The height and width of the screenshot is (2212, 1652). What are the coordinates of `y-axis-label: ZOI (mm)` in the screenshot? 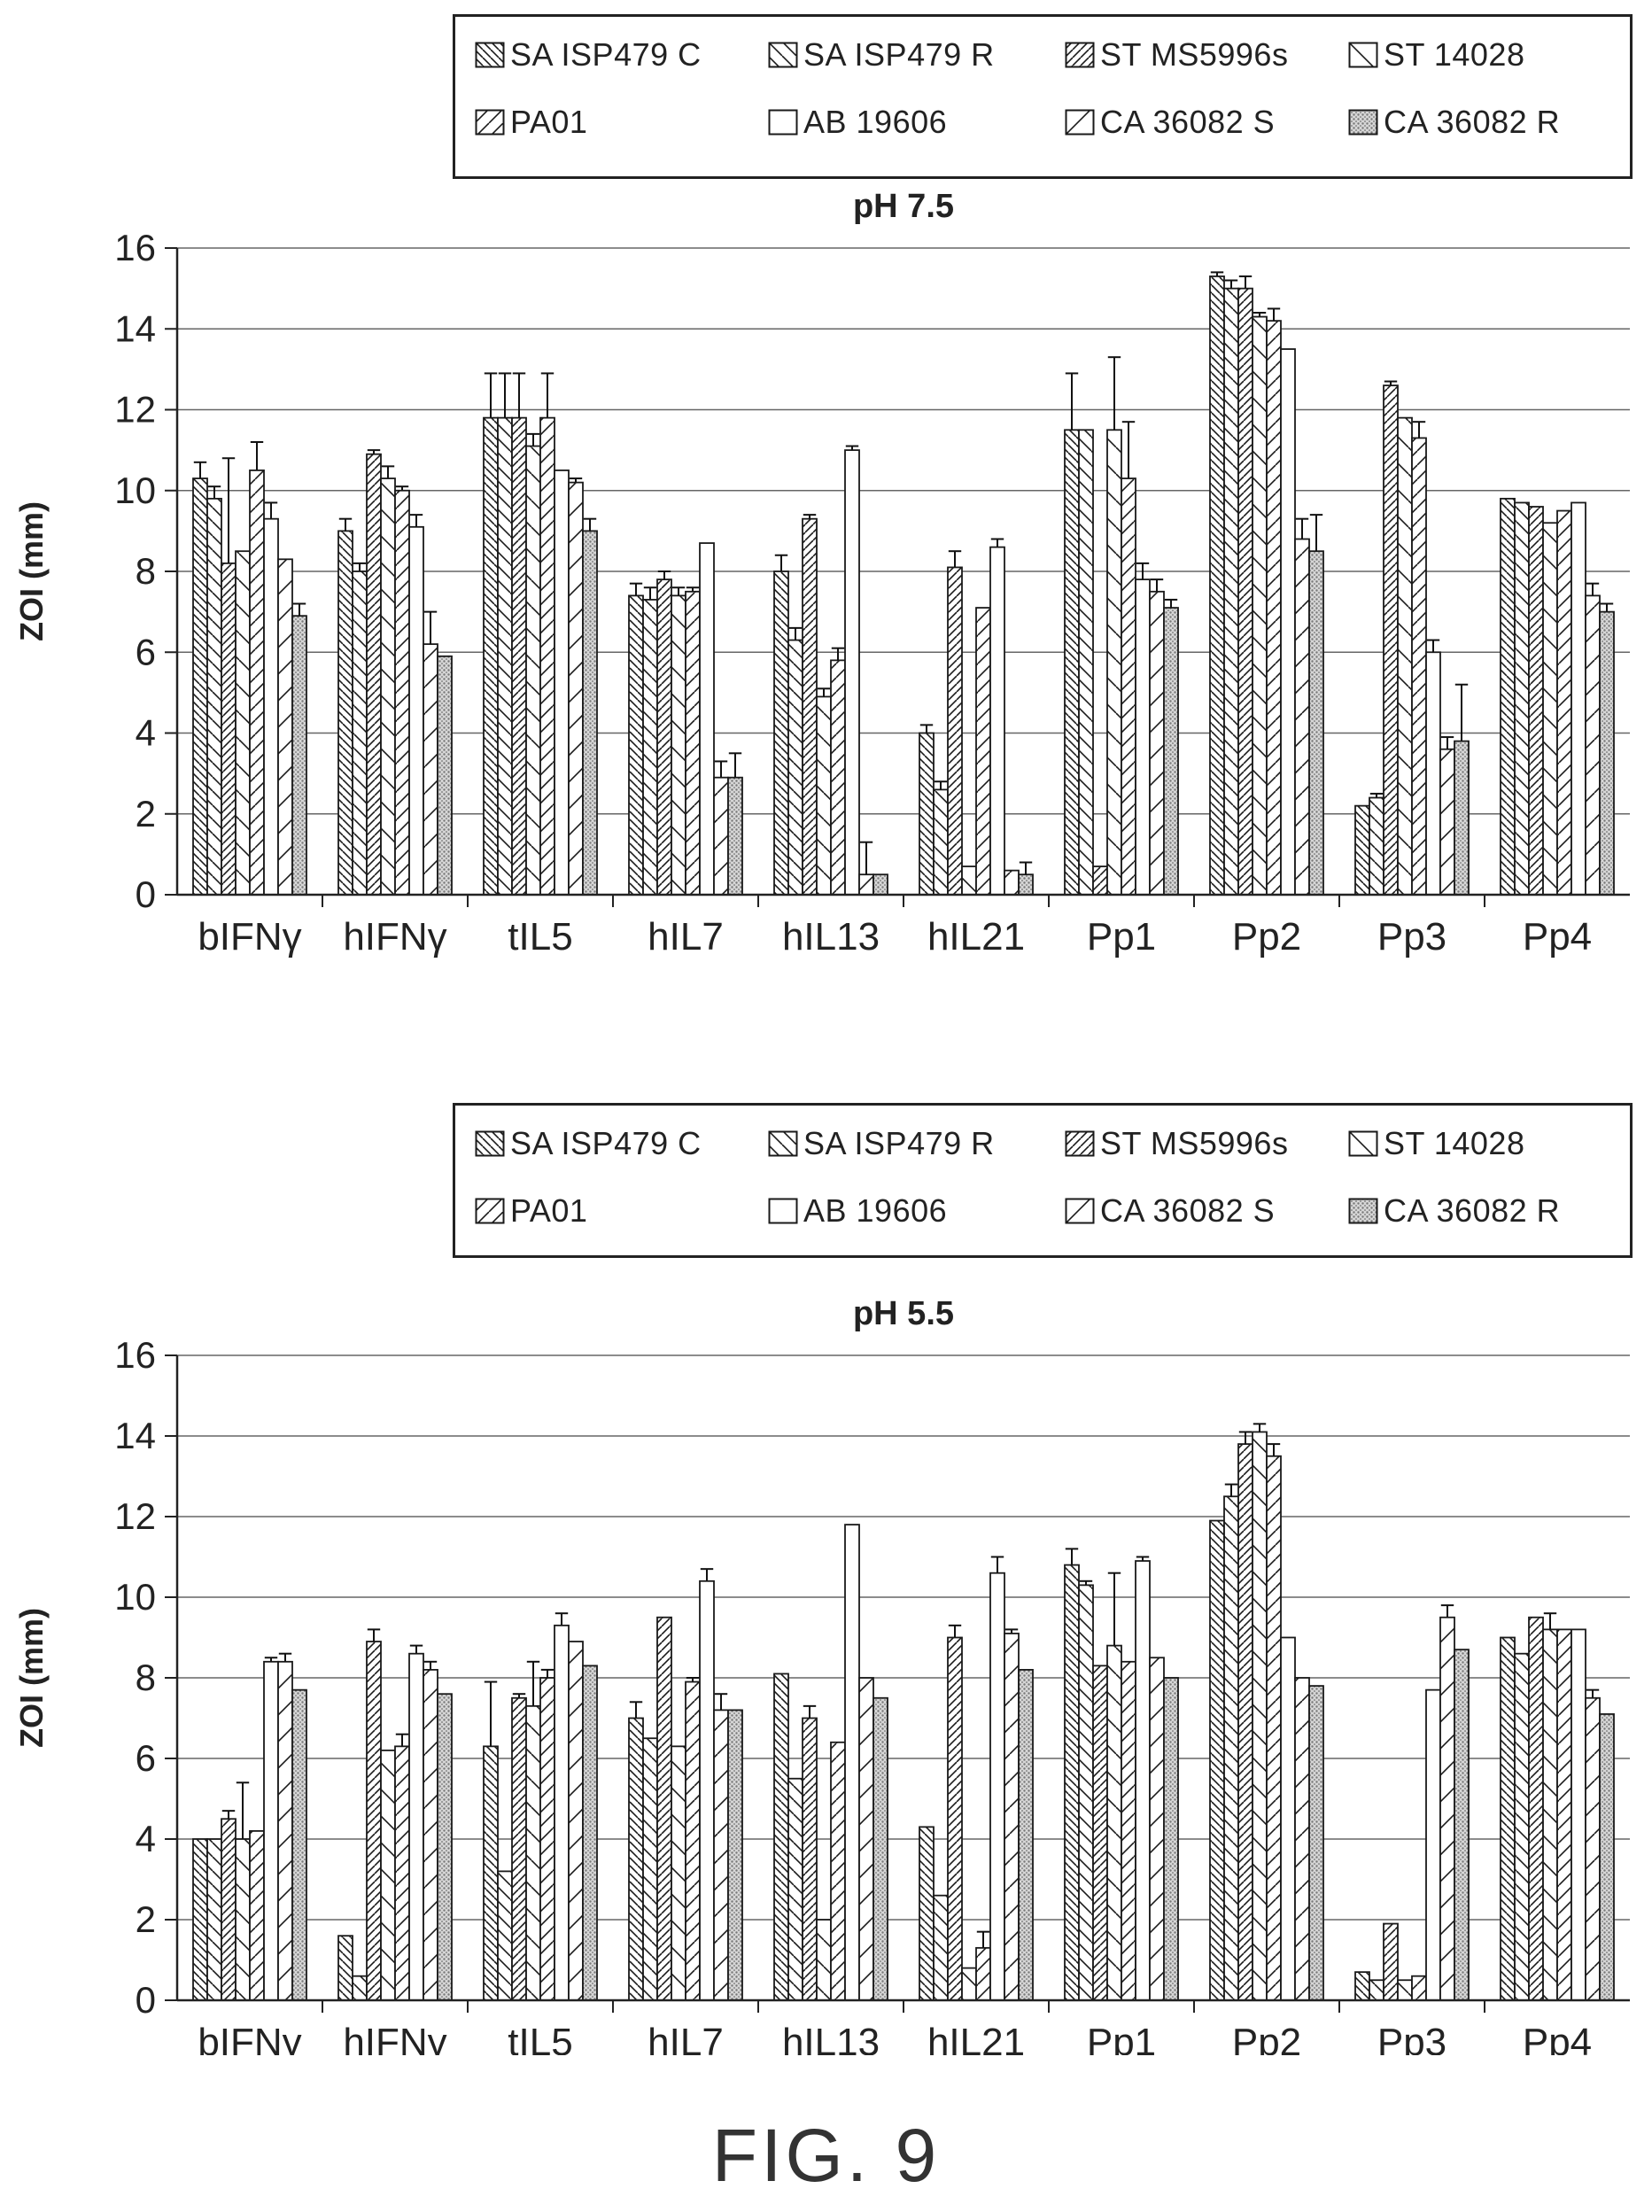 It's located at (31, 1678).